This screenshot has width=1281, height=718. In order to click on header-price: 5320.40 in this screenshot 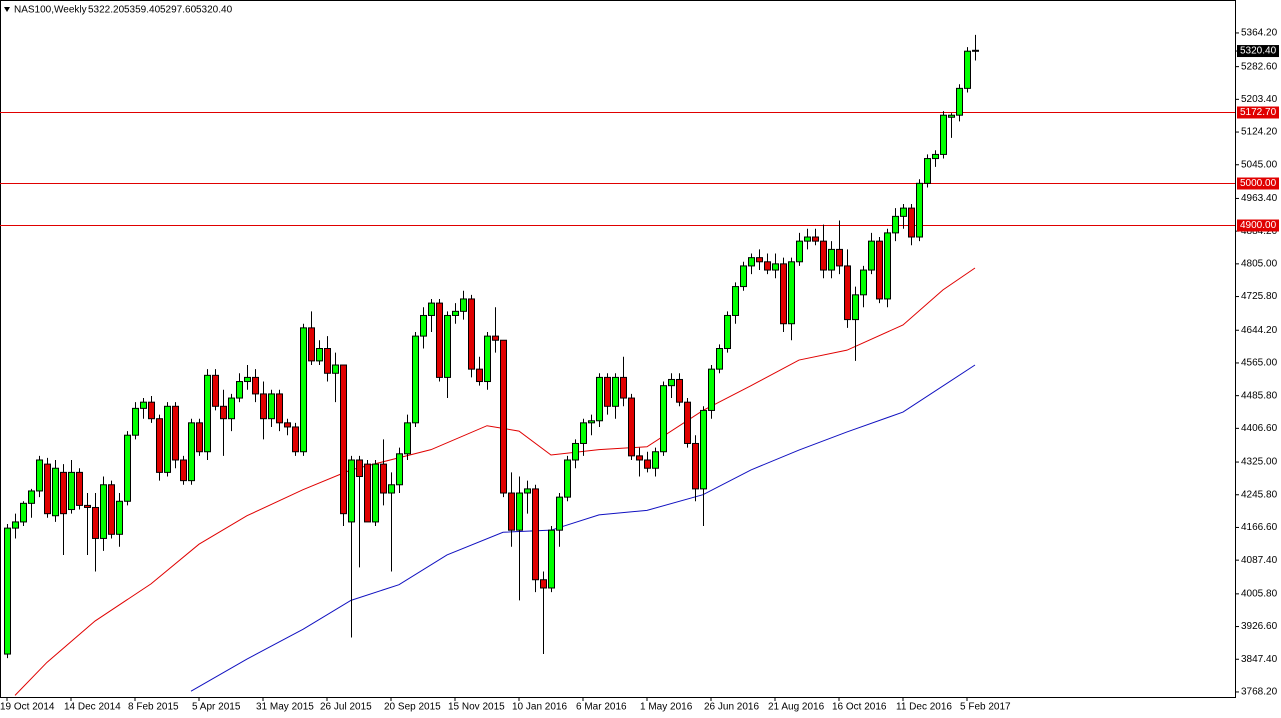, I will do `click(214, 10)`.